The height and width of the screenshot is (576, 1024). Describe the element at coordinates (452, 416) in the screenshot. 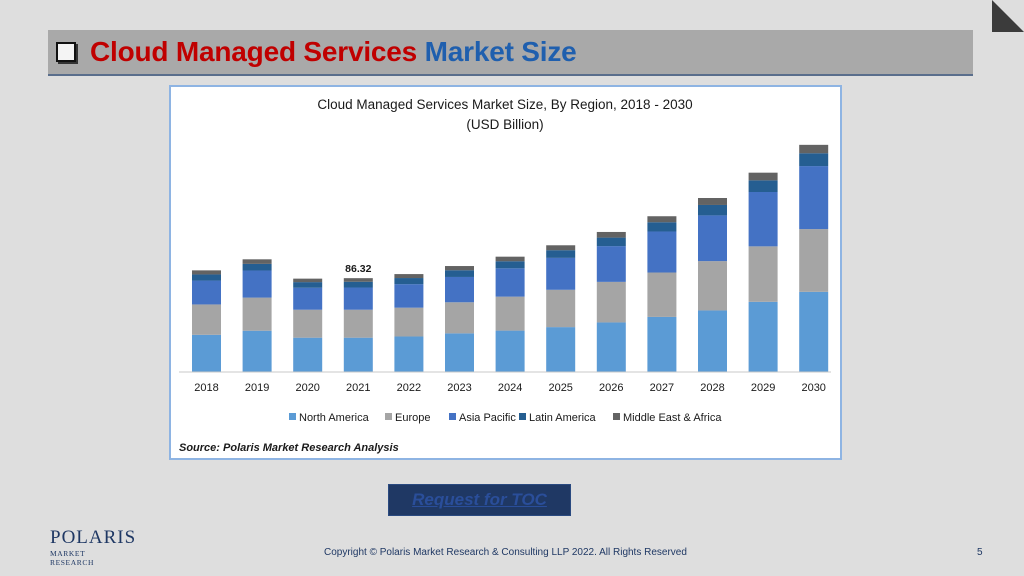

I see `legend-swatch-asia-pacific` at that location.